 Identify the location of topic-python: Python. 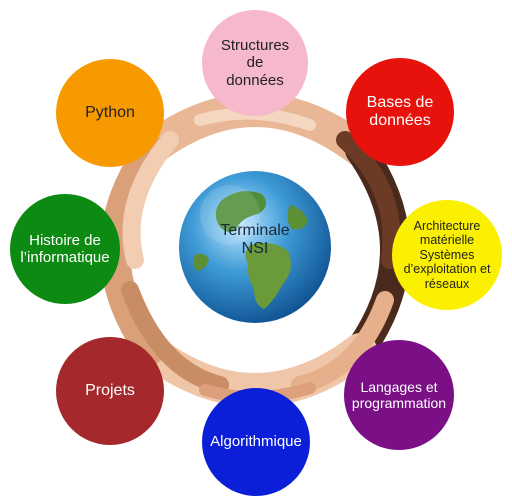
(110, 113).